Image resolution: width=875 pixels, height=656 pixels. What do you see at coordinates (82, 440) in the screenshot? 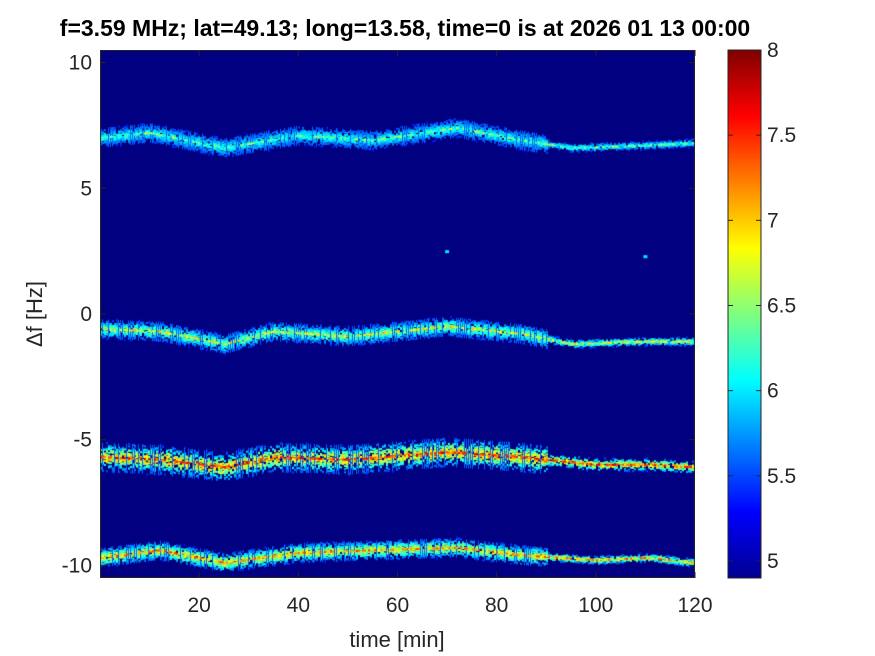
I see `y-tick-label: -5` at bounding box center [82, 440].